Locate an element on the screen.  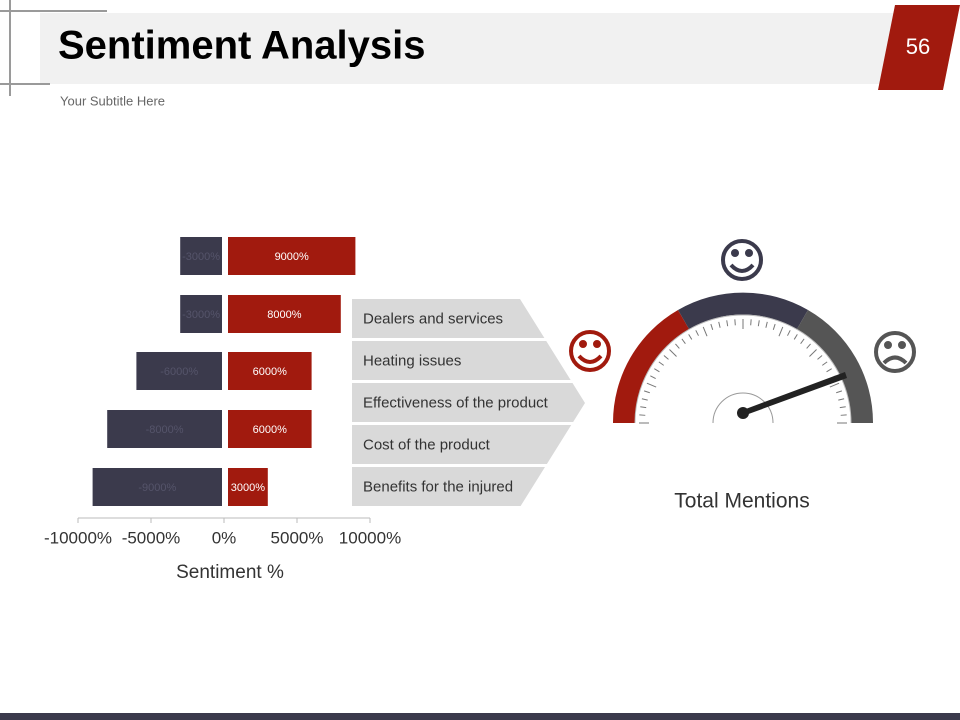
gauge-title: Total Mentions is located at coordinates (741, 501).